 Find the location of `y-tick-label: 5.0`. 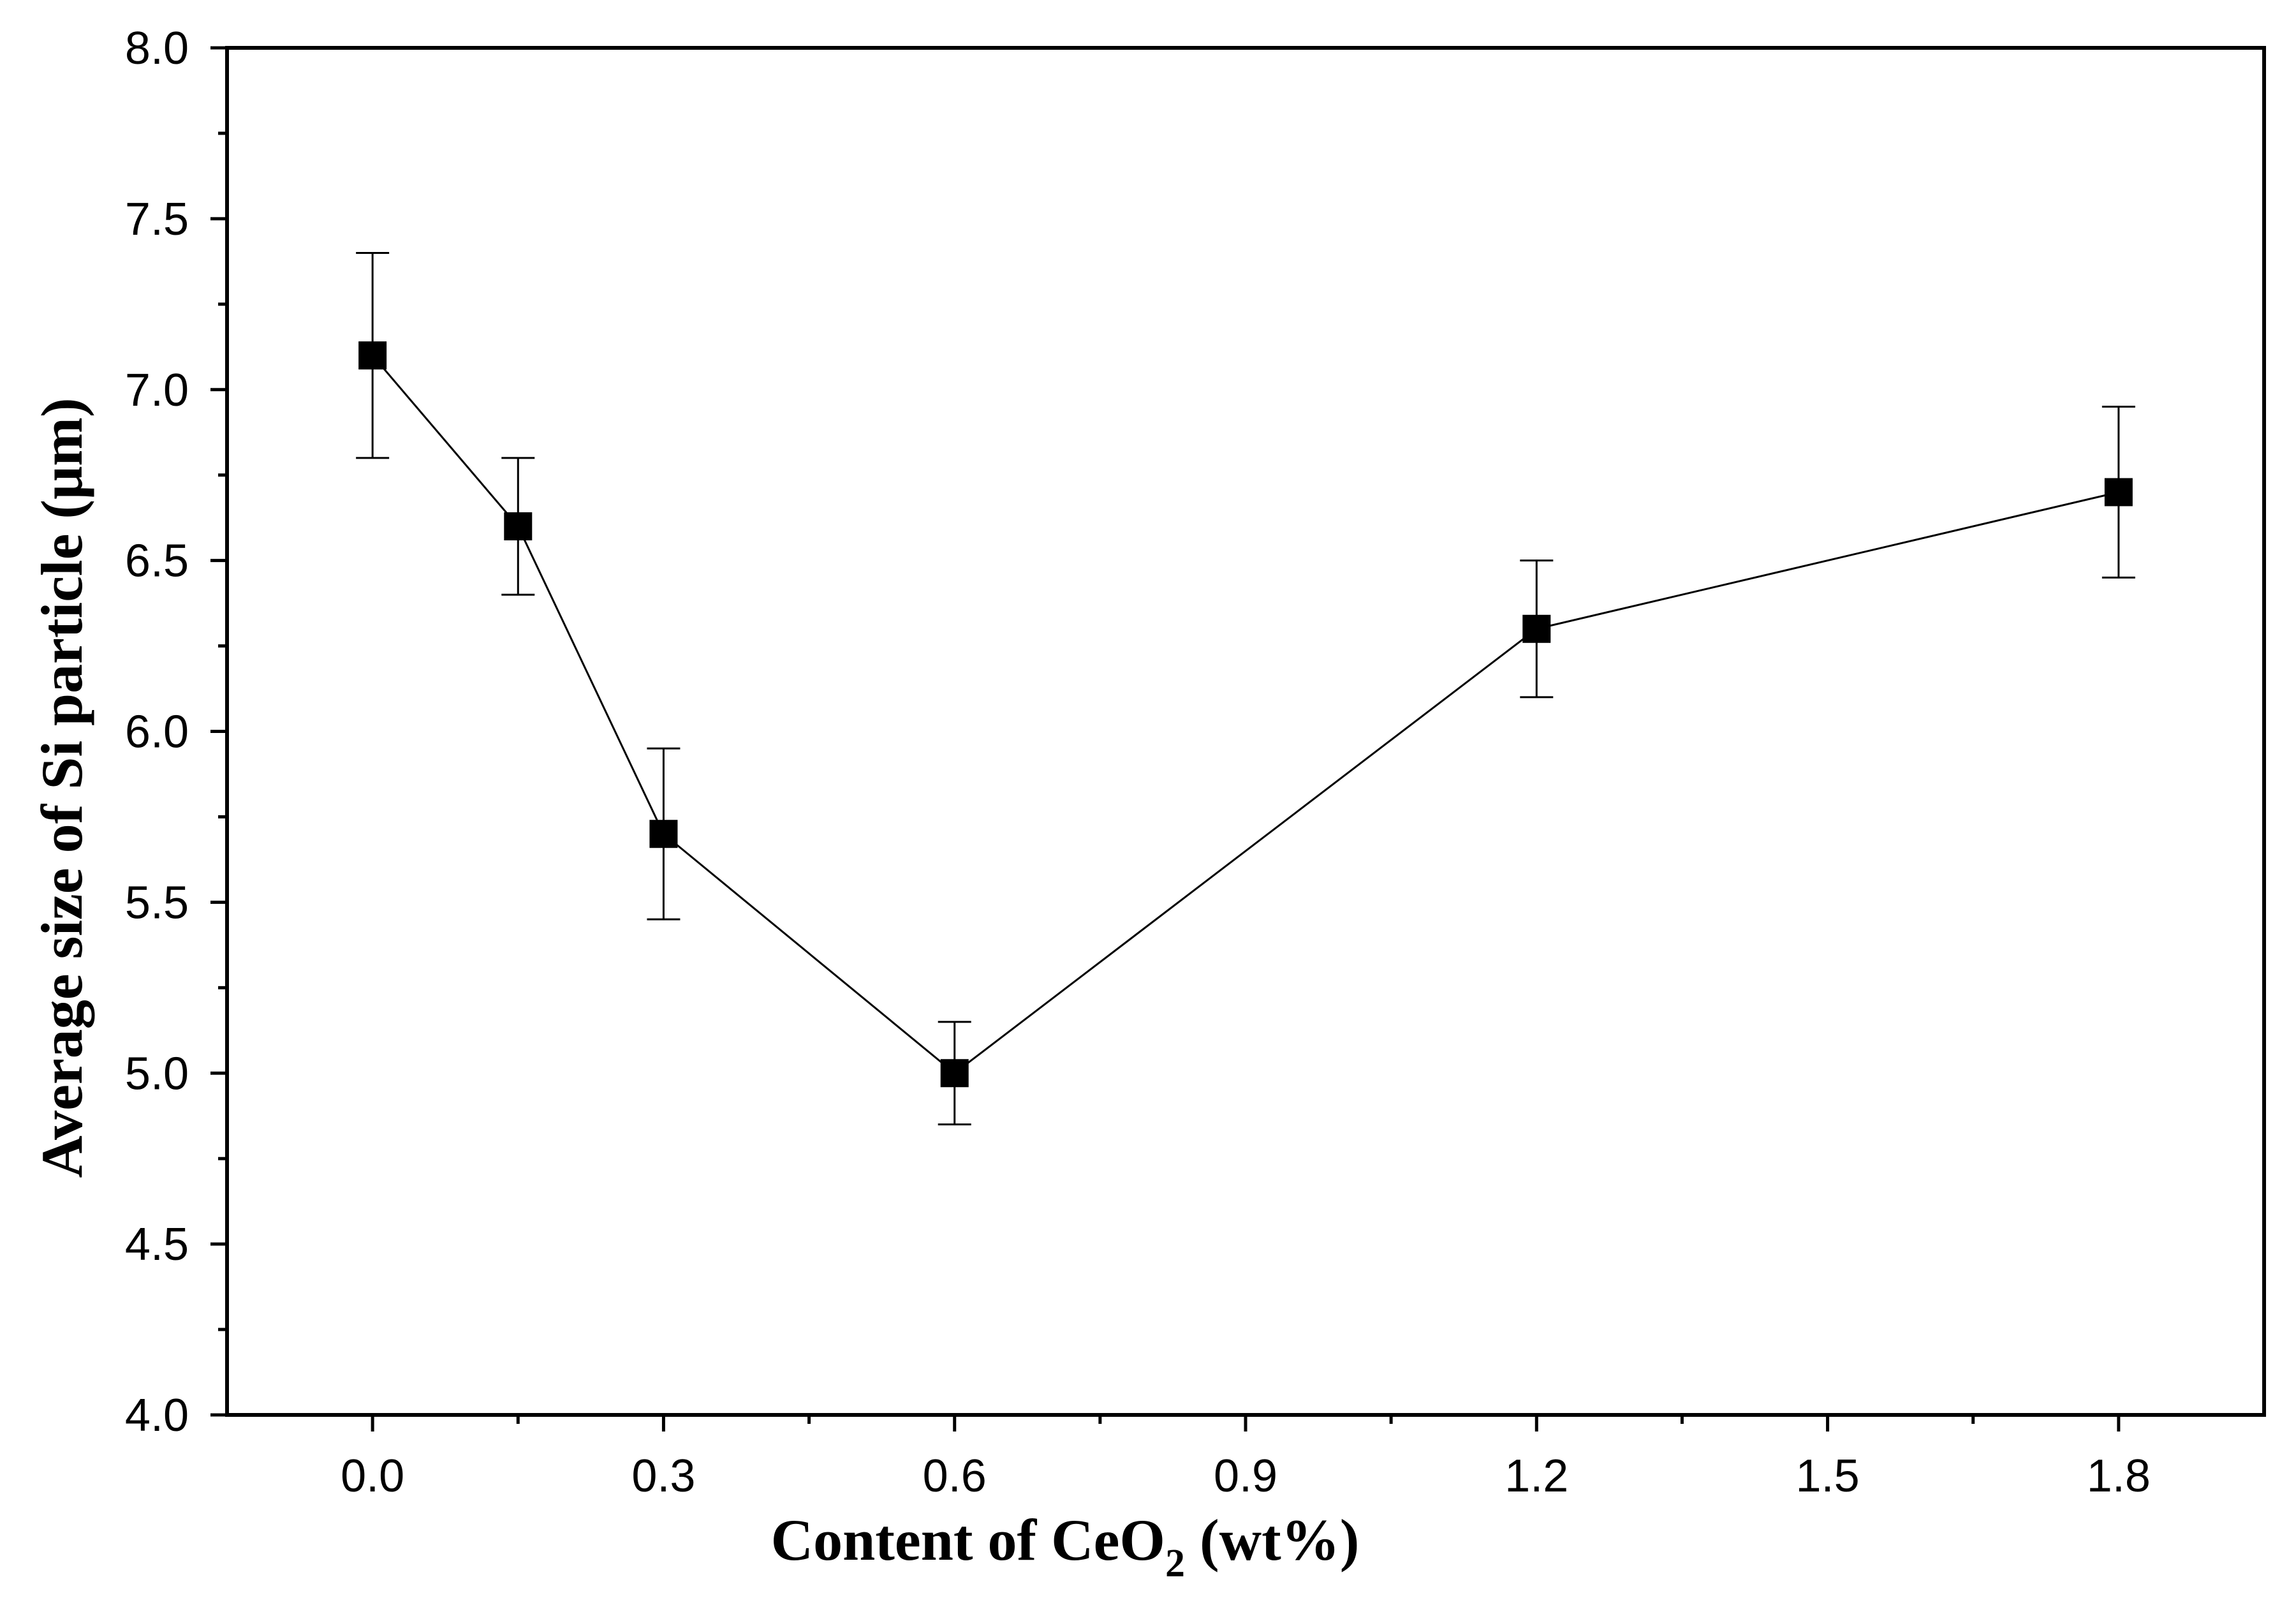

y-tick-label: 5.0 is located at coordinates (157, 1073).